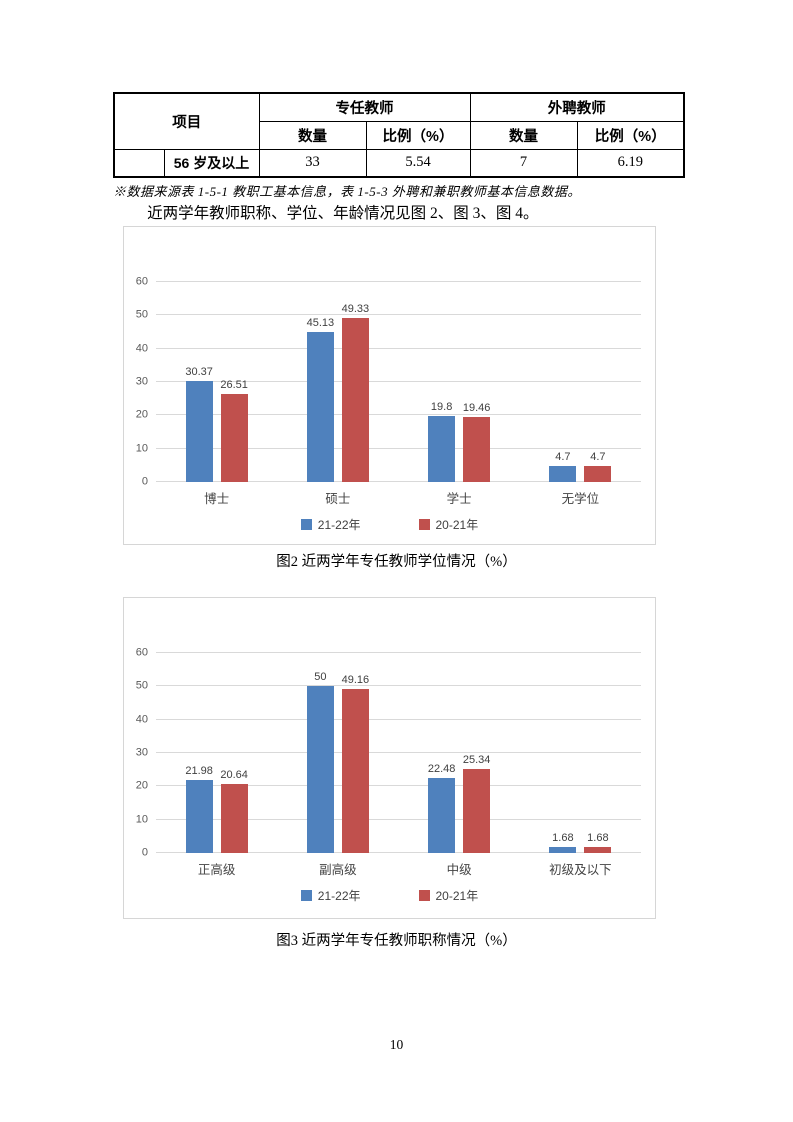 The width and height of the screenshot is (793, 1122). What do you see at coordinates (364, 107) in the screenshot?
I see `table-header-fulltime: 专任教师` at bounding box center [364, 107].